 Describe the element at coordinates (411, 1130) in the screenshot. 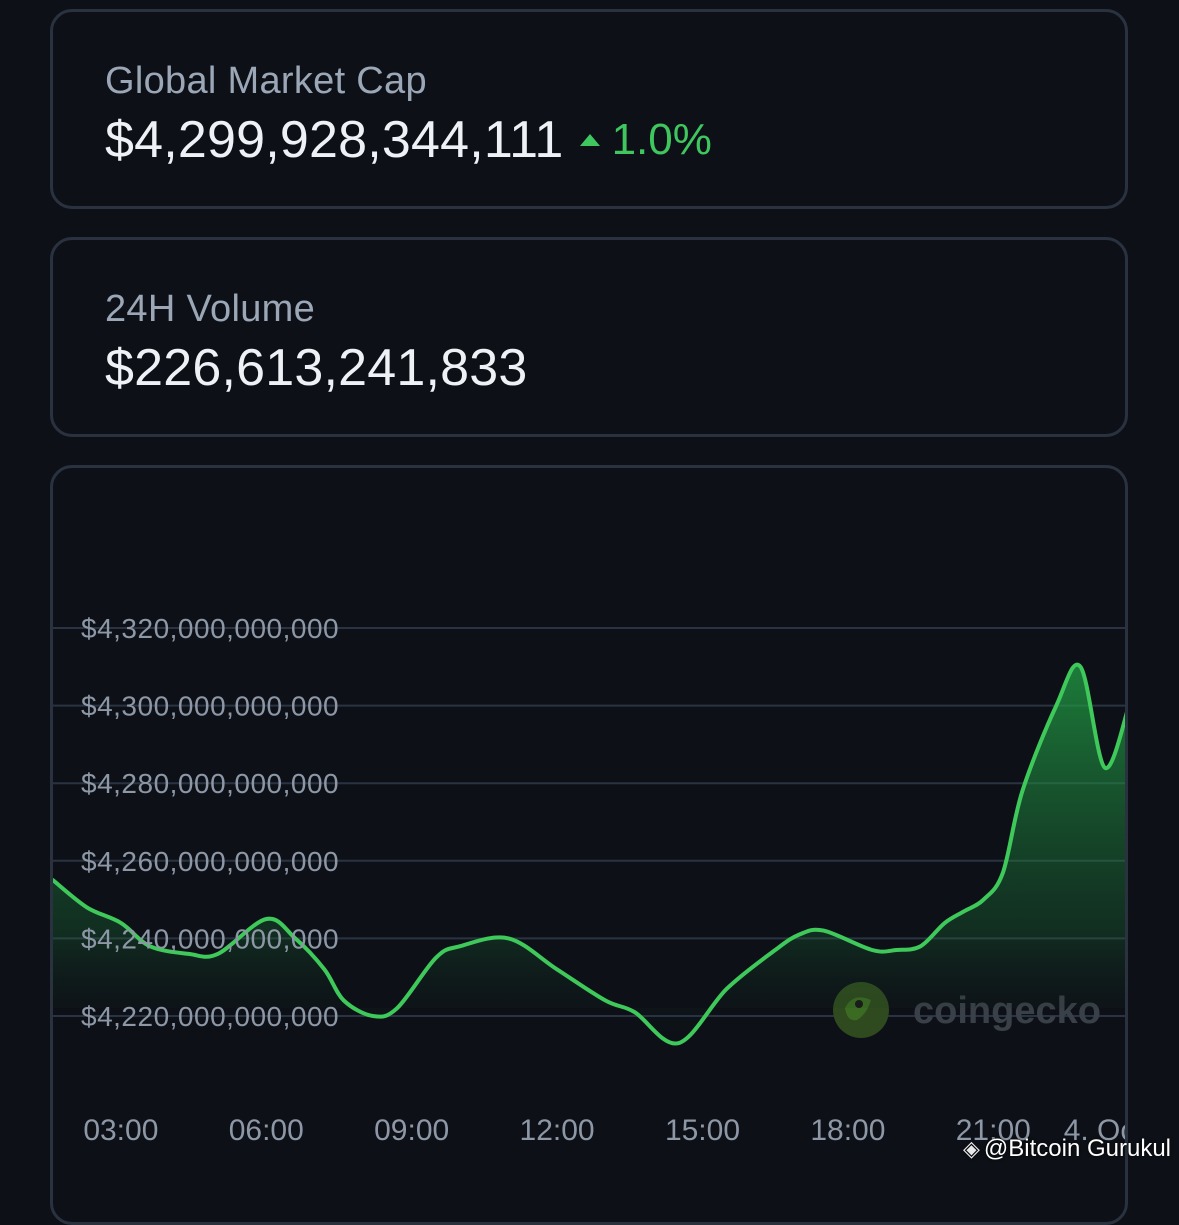

I see `x-tick-label: 09:00` at that location.